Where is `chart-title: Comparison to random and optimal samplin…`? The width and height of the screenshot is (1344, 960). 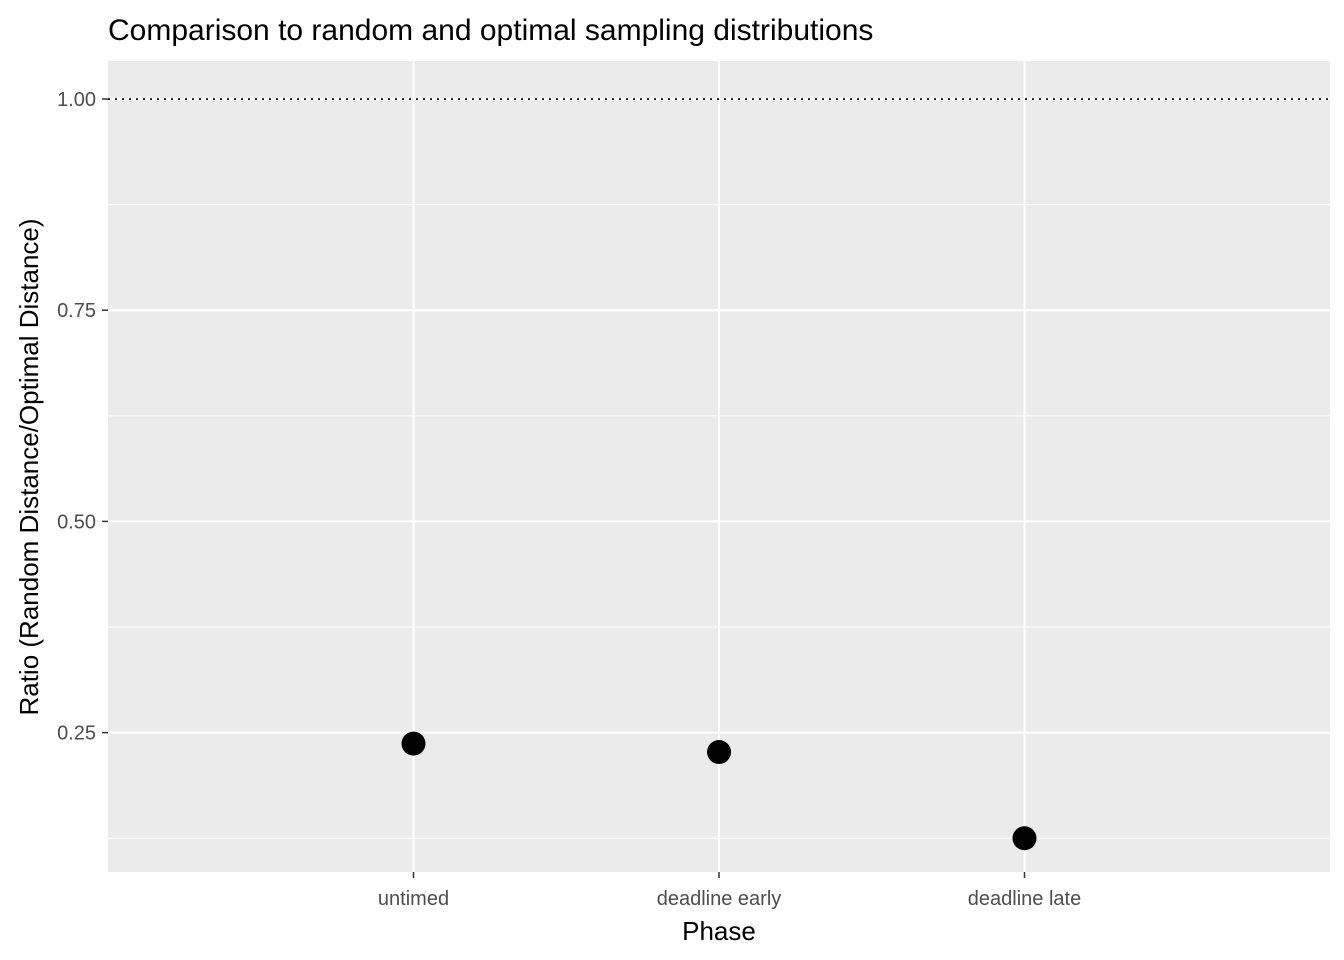 chart-title: Comparison to random and optimal samplin… is located at coordinates (490, 30).